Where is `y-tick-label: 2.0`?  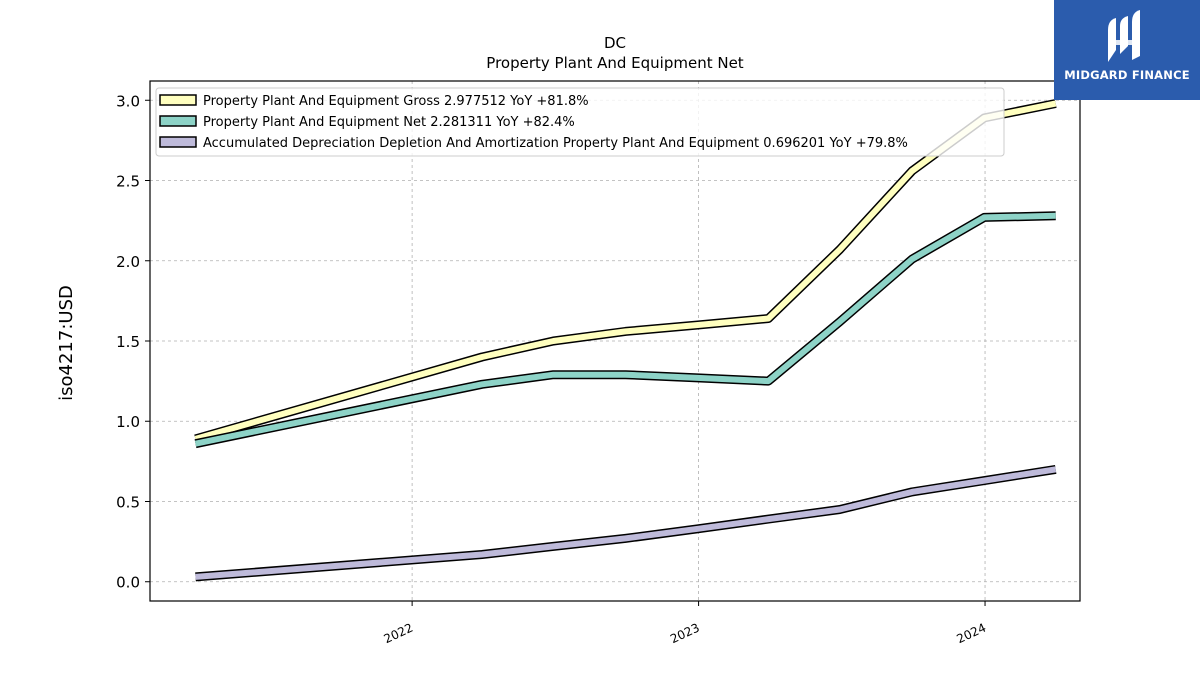
y-tick-label: 2.0 is located at coordinates (128, 262).